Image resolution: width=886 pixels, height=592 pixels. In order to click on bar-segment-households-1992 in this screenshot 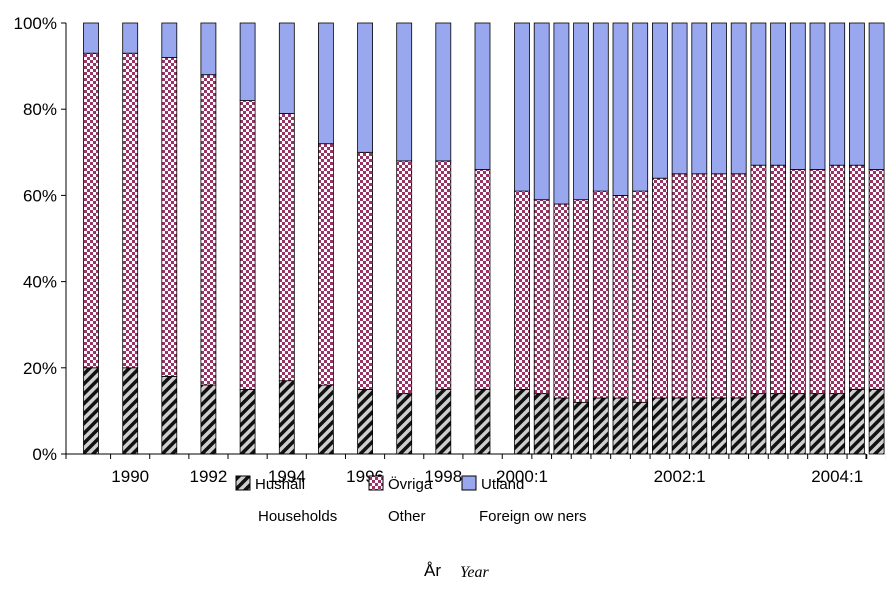, I will do `click(208, 419)`.